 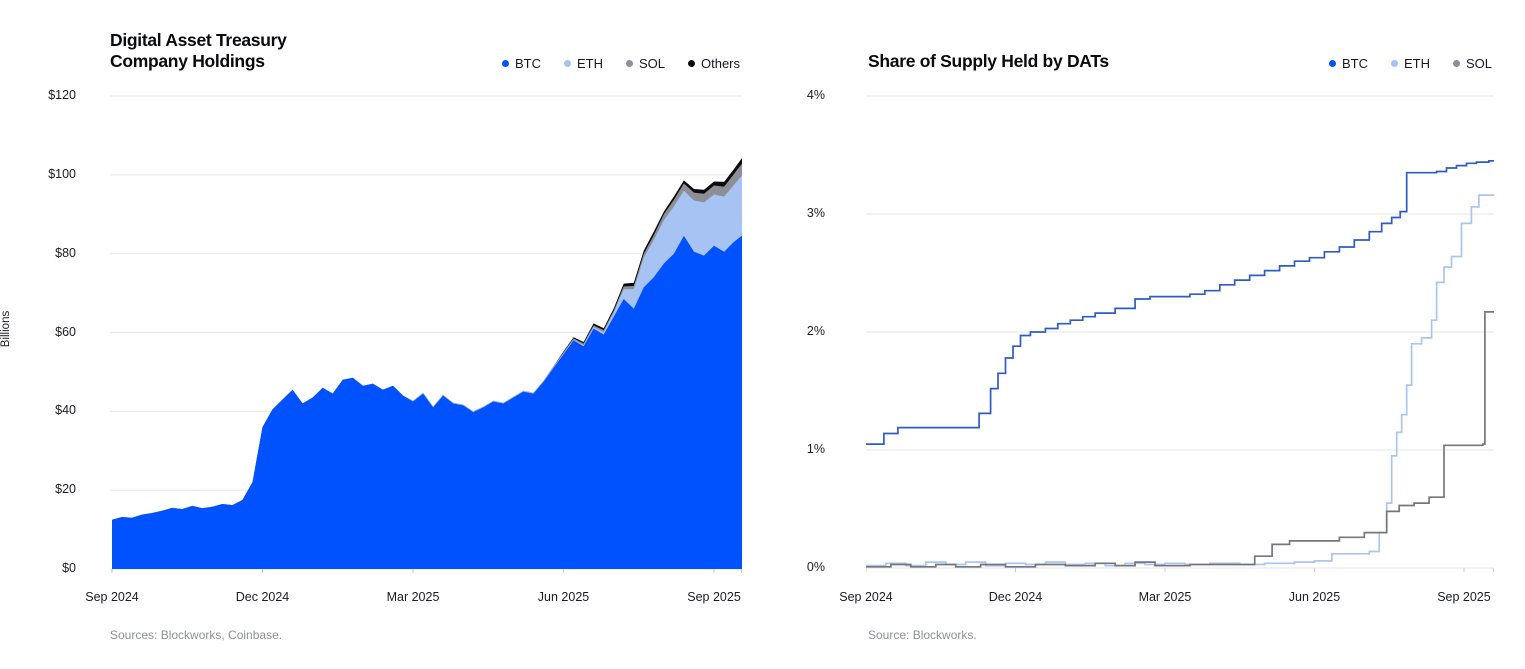 What do you see at coordinates (62, 173) in the screenshot?
I see `y-tick-label: $100` at bounding box center [62, 173].